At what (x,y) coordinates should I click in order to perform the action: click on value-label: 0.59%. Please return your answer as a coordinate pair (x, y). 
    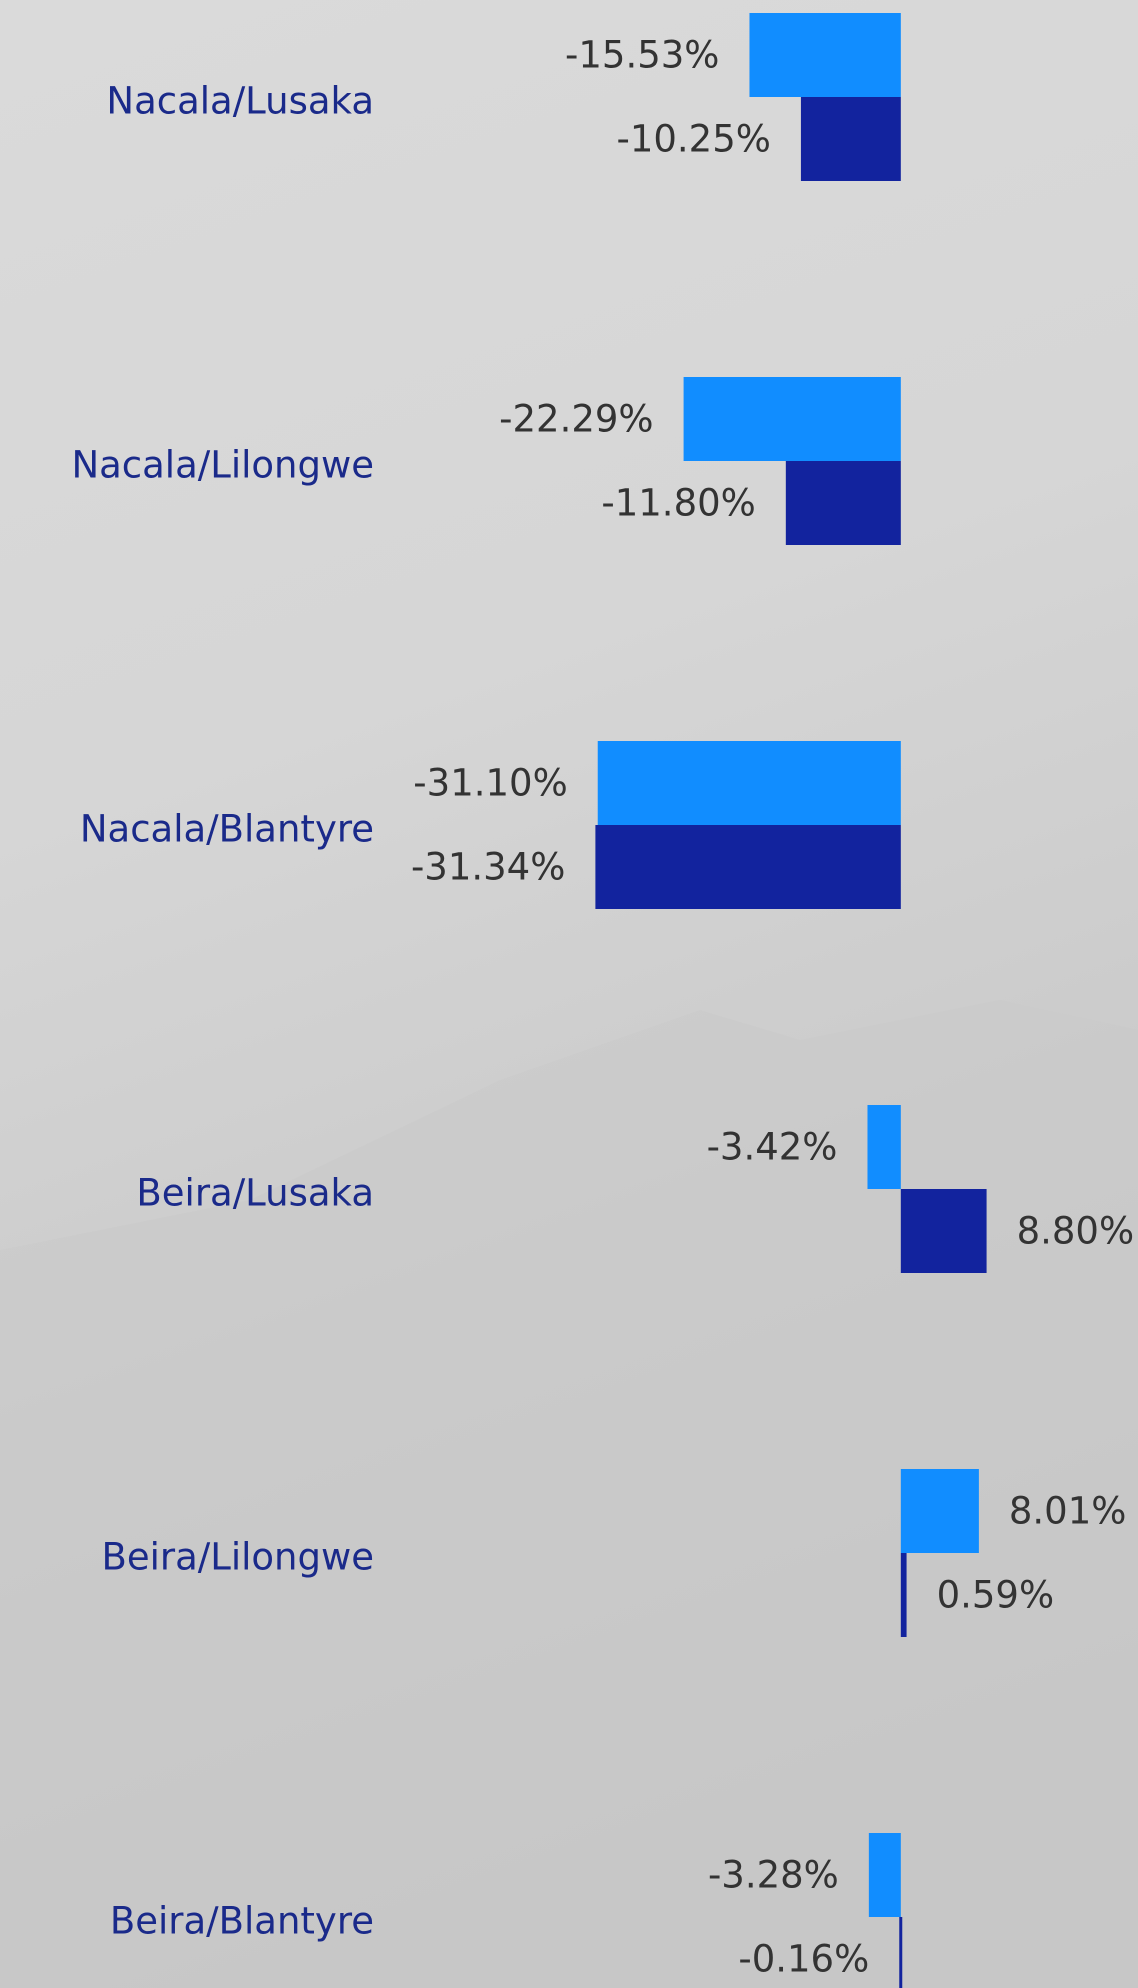
    Looking at the image, I should click on (996, 1595).